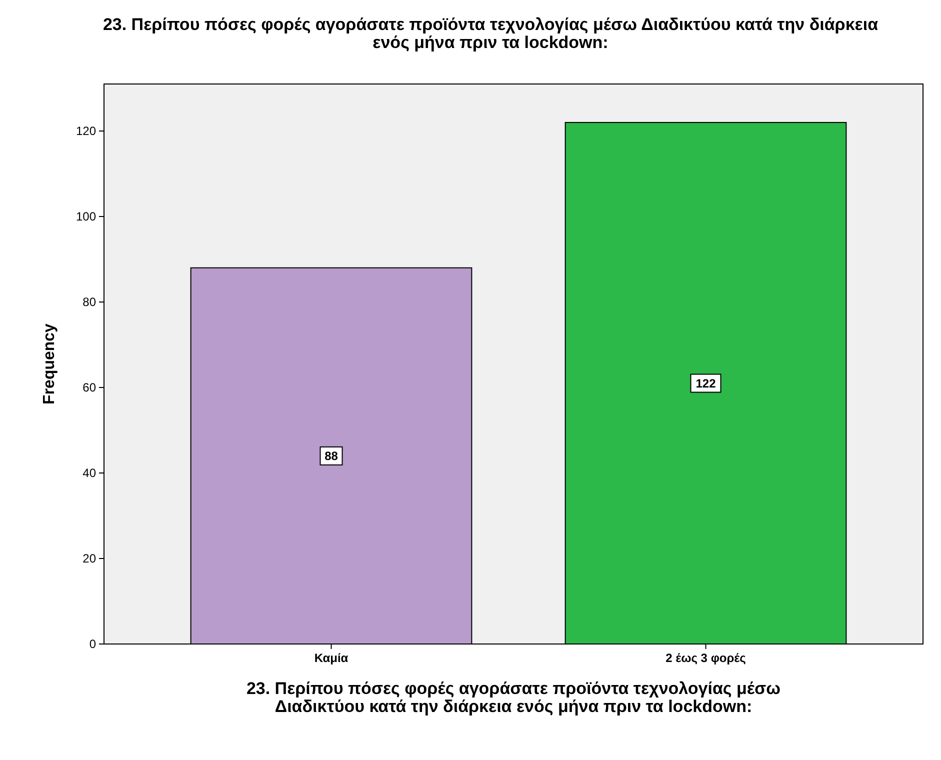 This screenshot has width=941, height=760. Describe the element at coordinates (89, 302) in the screenshot. I see `y-tick-label: 80` at that location.